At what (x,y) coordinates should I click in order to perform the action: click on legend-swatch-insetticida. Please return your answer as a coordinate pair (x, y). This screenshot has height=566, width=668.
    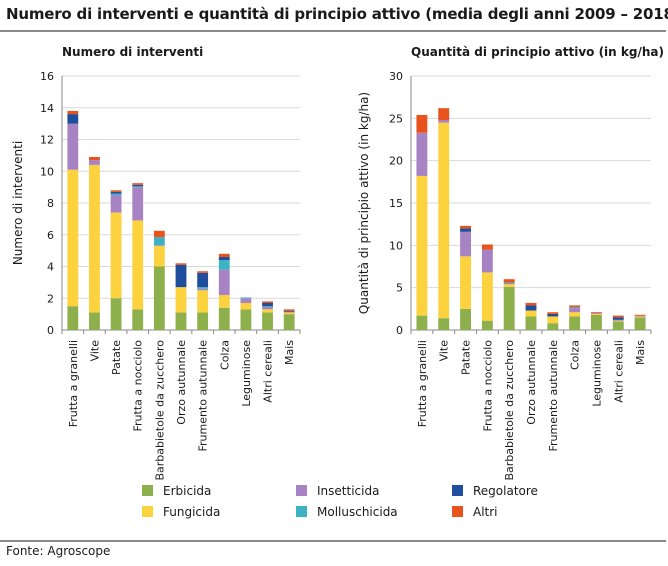
    Looking at the image, I should click on (301, 490).